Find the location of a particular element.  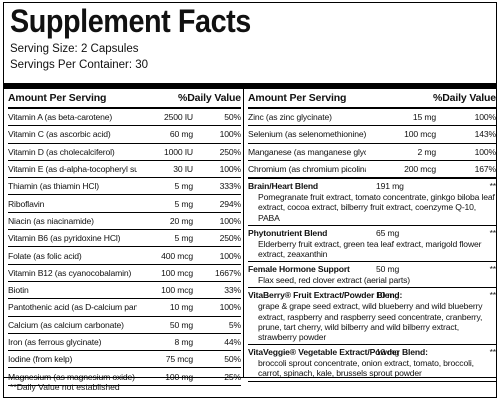

daily-value: 333% is located at coordinates (230, 186).